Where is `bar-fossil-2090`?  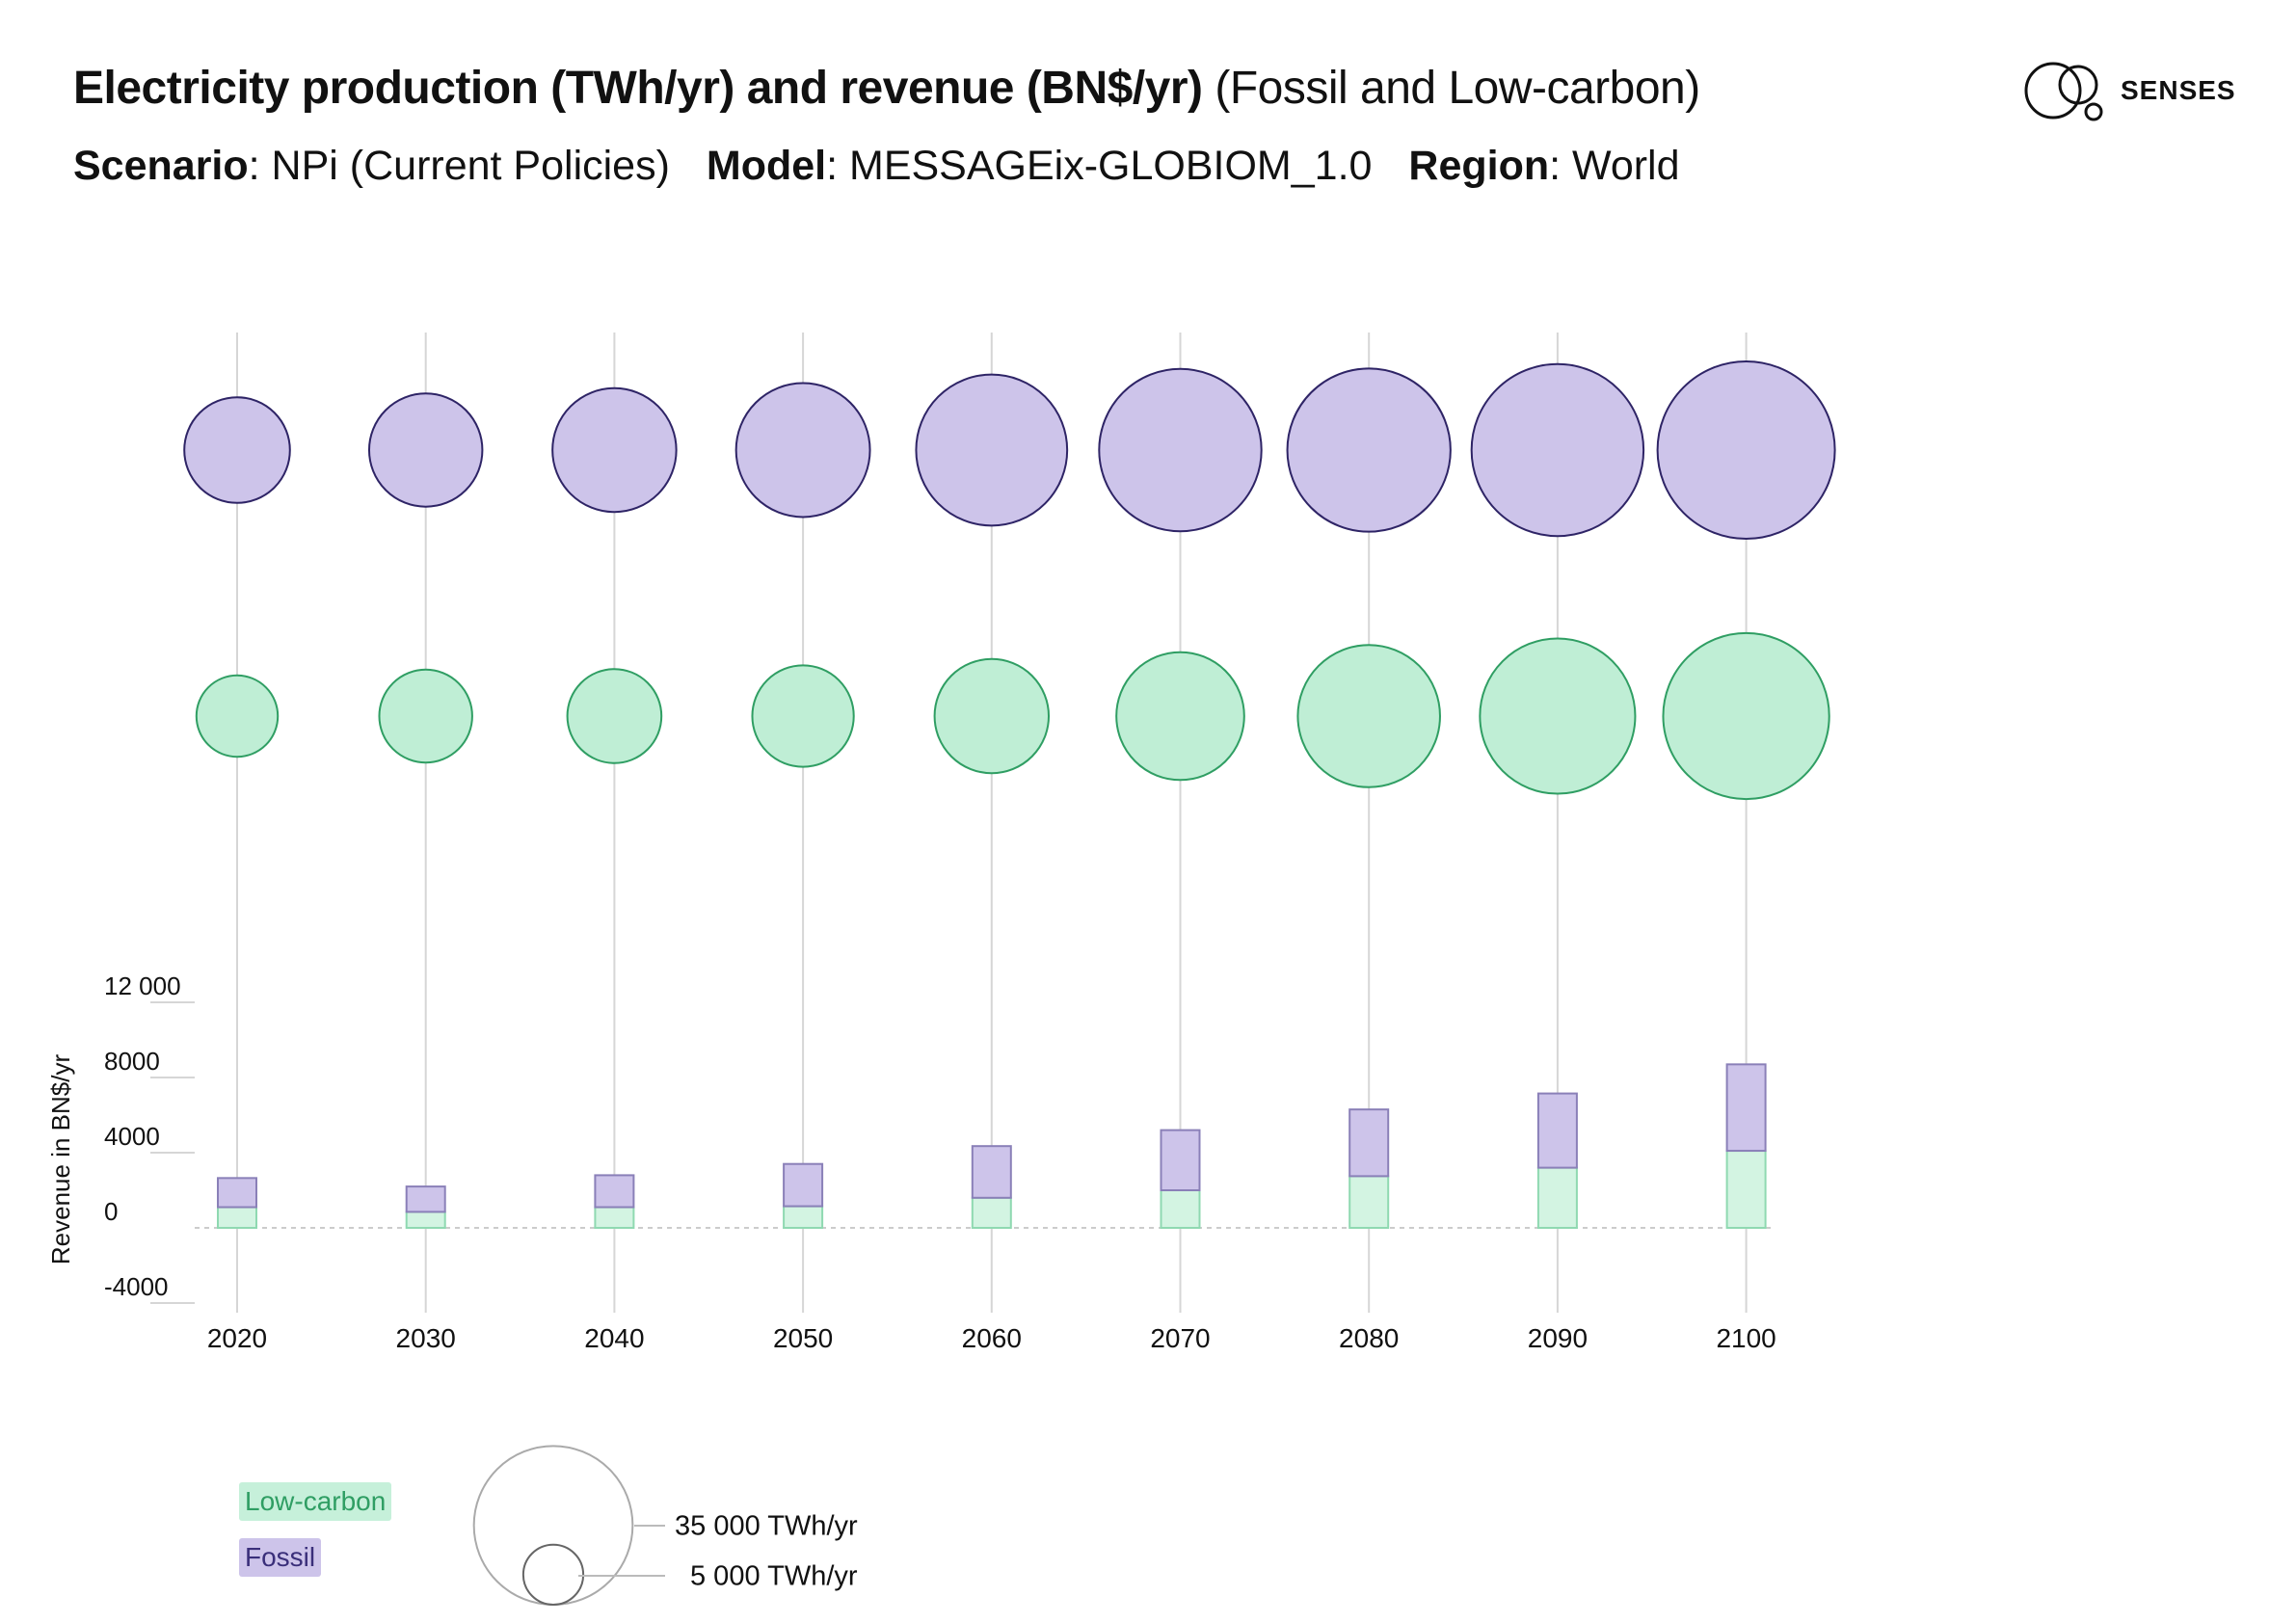
bar-fossil-2090 is located at coordinates (1557, 1130).